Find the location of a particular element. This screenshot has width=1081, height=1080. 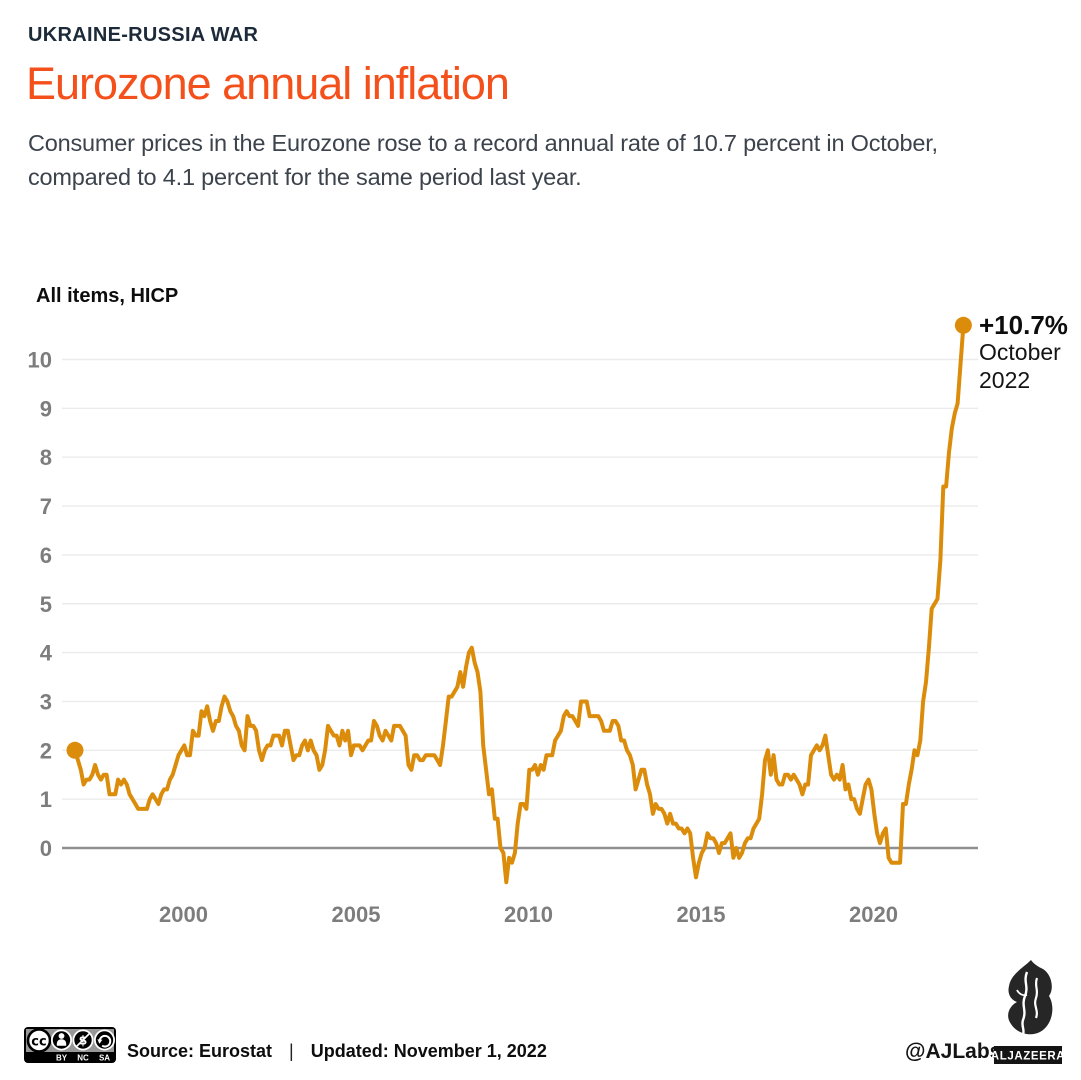

y-axis-tick-label: 7 is located at coordinates (46, 506).